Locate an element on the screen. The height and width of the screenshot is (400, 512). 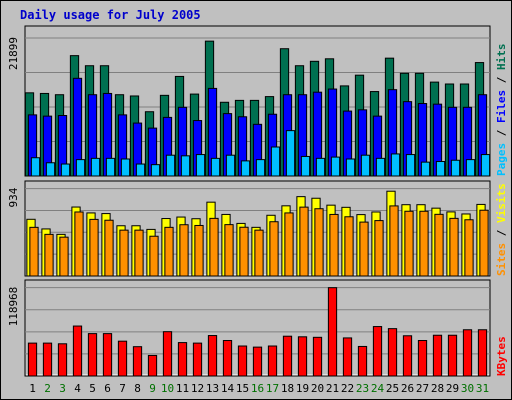
day-tick-label: 21 is located at coordinates (332, 388).